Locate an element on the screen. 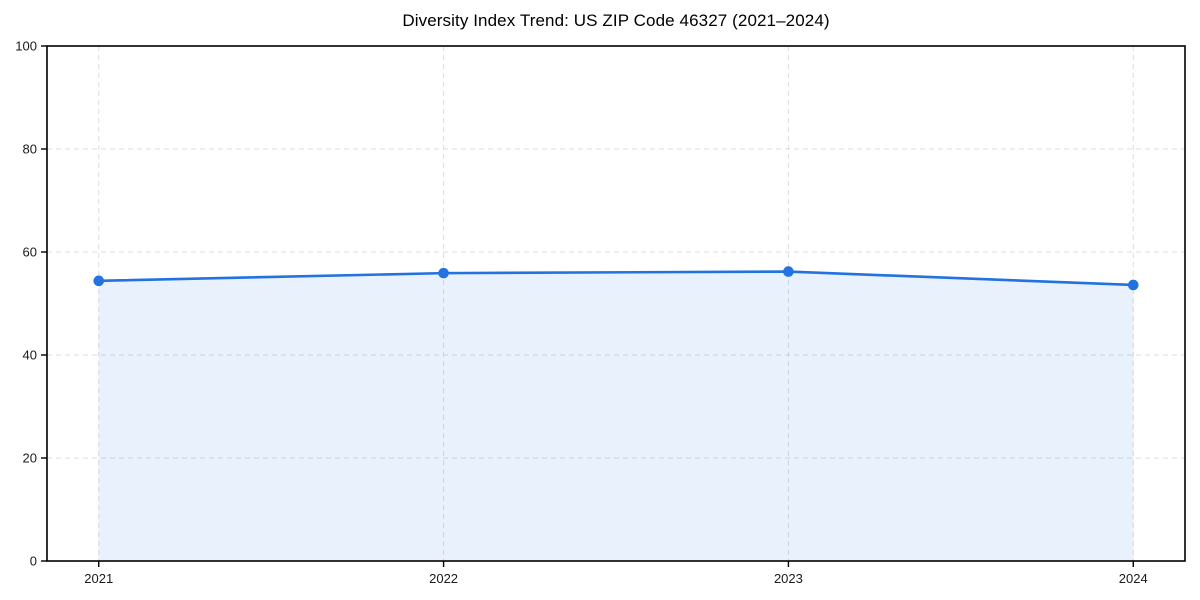 Image resolution: width=1200 pixels, height=600 pixels. x-tick-label: 2022 is located at coordinates (443, 578).